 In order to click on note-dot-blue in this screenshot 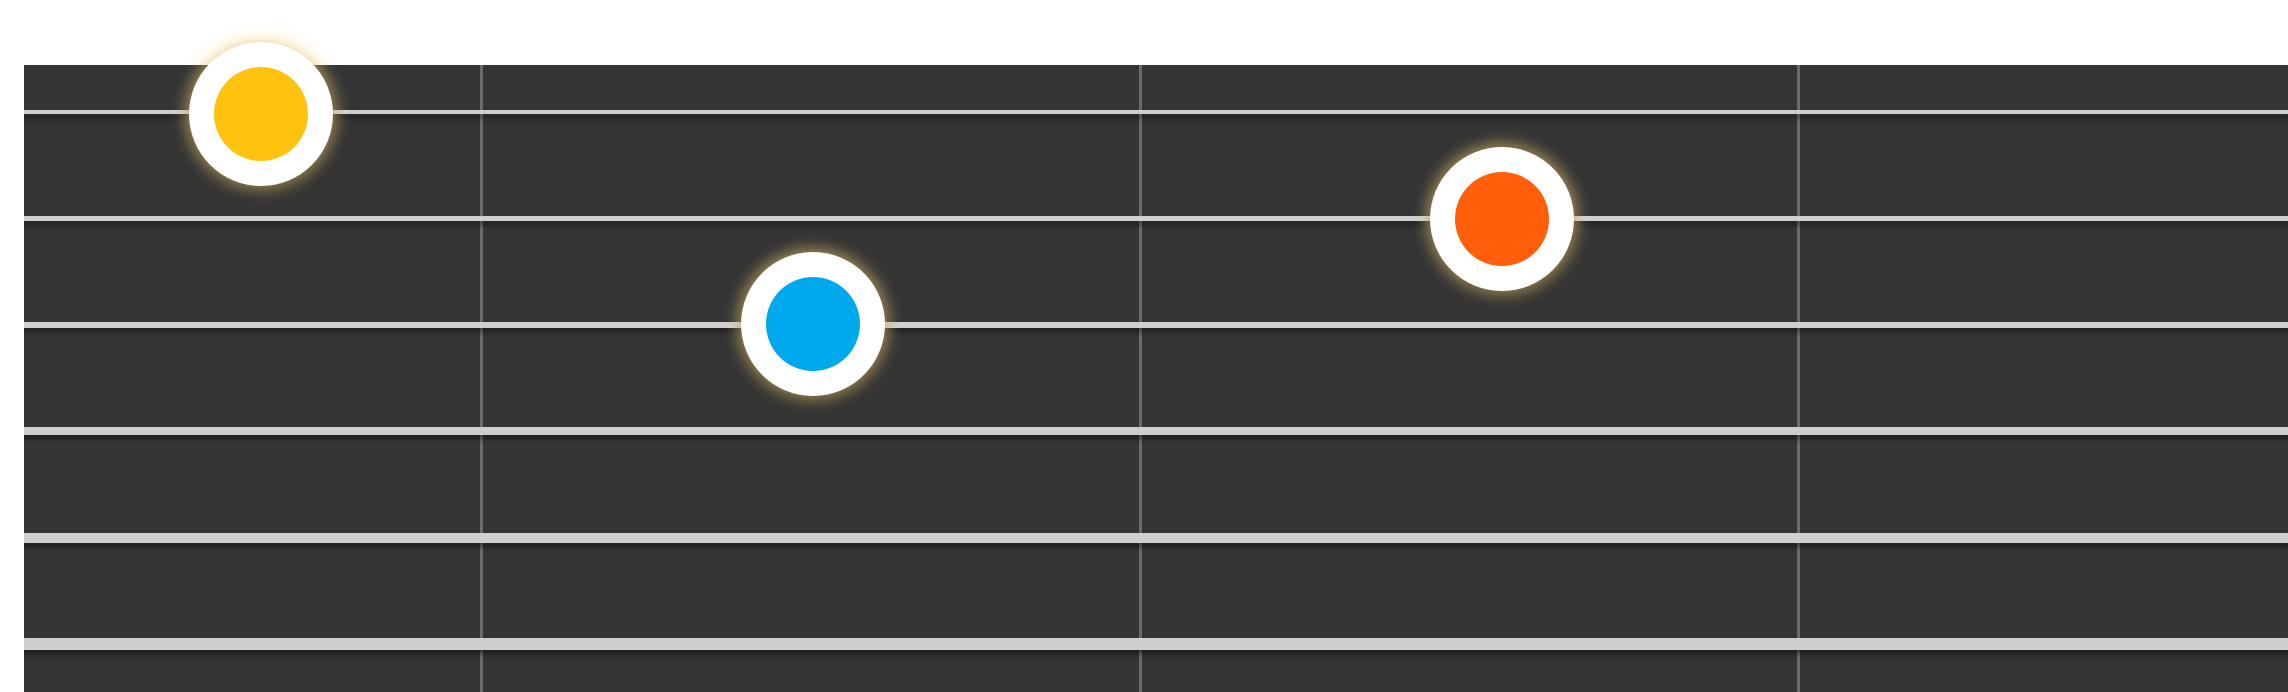, I will do `click(813, 324)`.